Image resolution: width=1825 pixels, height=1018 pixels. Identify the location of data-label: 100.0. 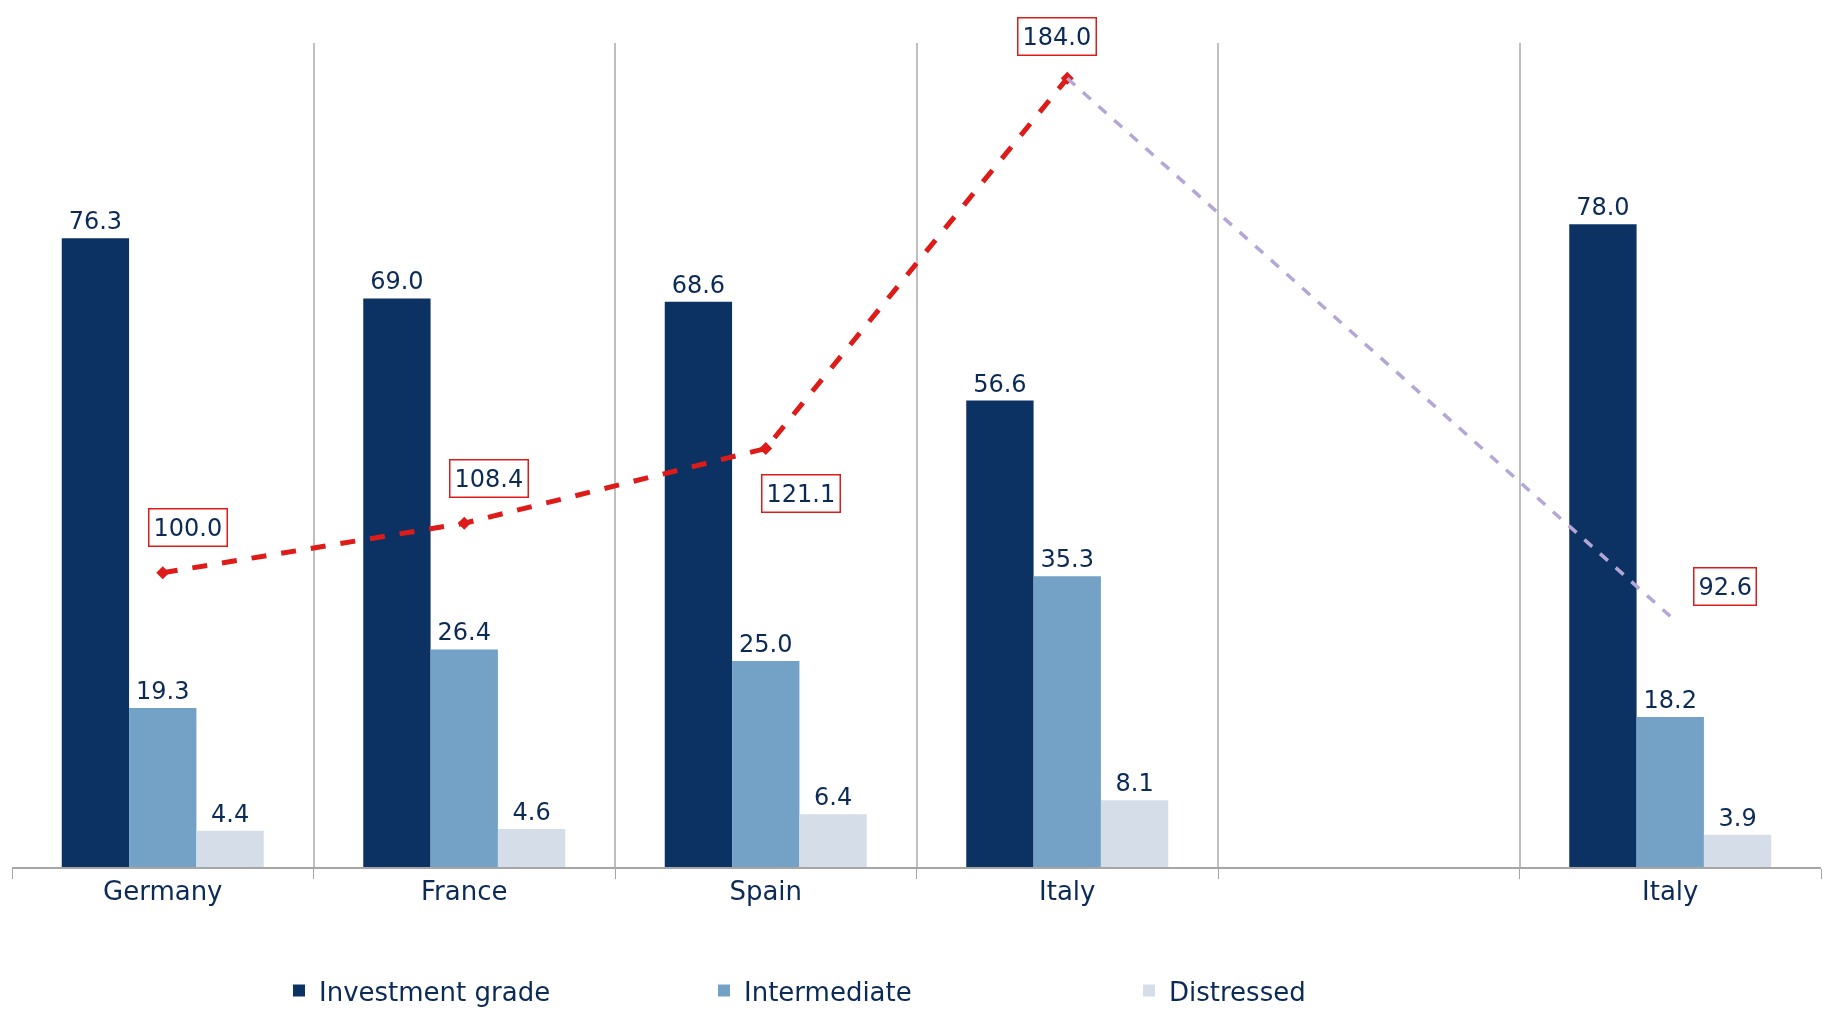
(188, 527).